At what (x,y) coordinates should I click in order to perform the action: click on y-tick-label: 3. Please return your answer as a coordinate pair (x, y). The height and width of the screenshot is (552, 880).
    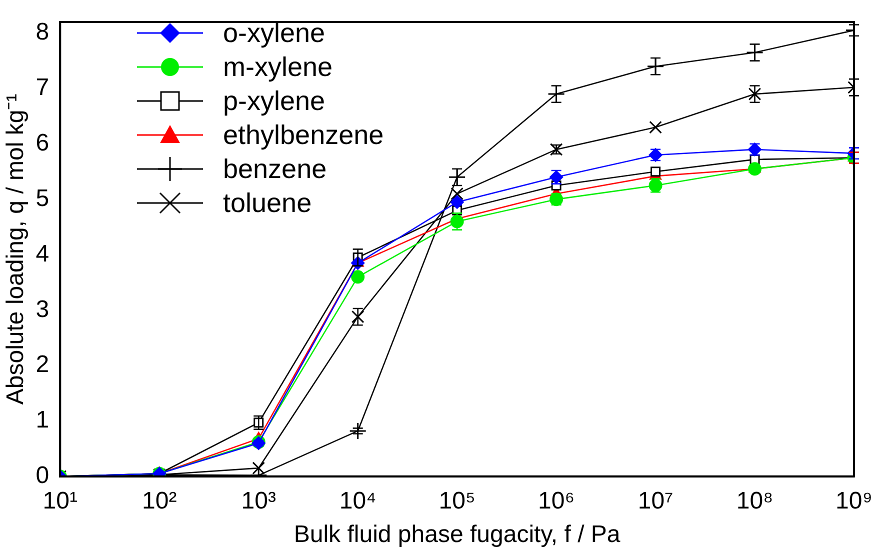
    Looking at the image, I should click on (43, 309).